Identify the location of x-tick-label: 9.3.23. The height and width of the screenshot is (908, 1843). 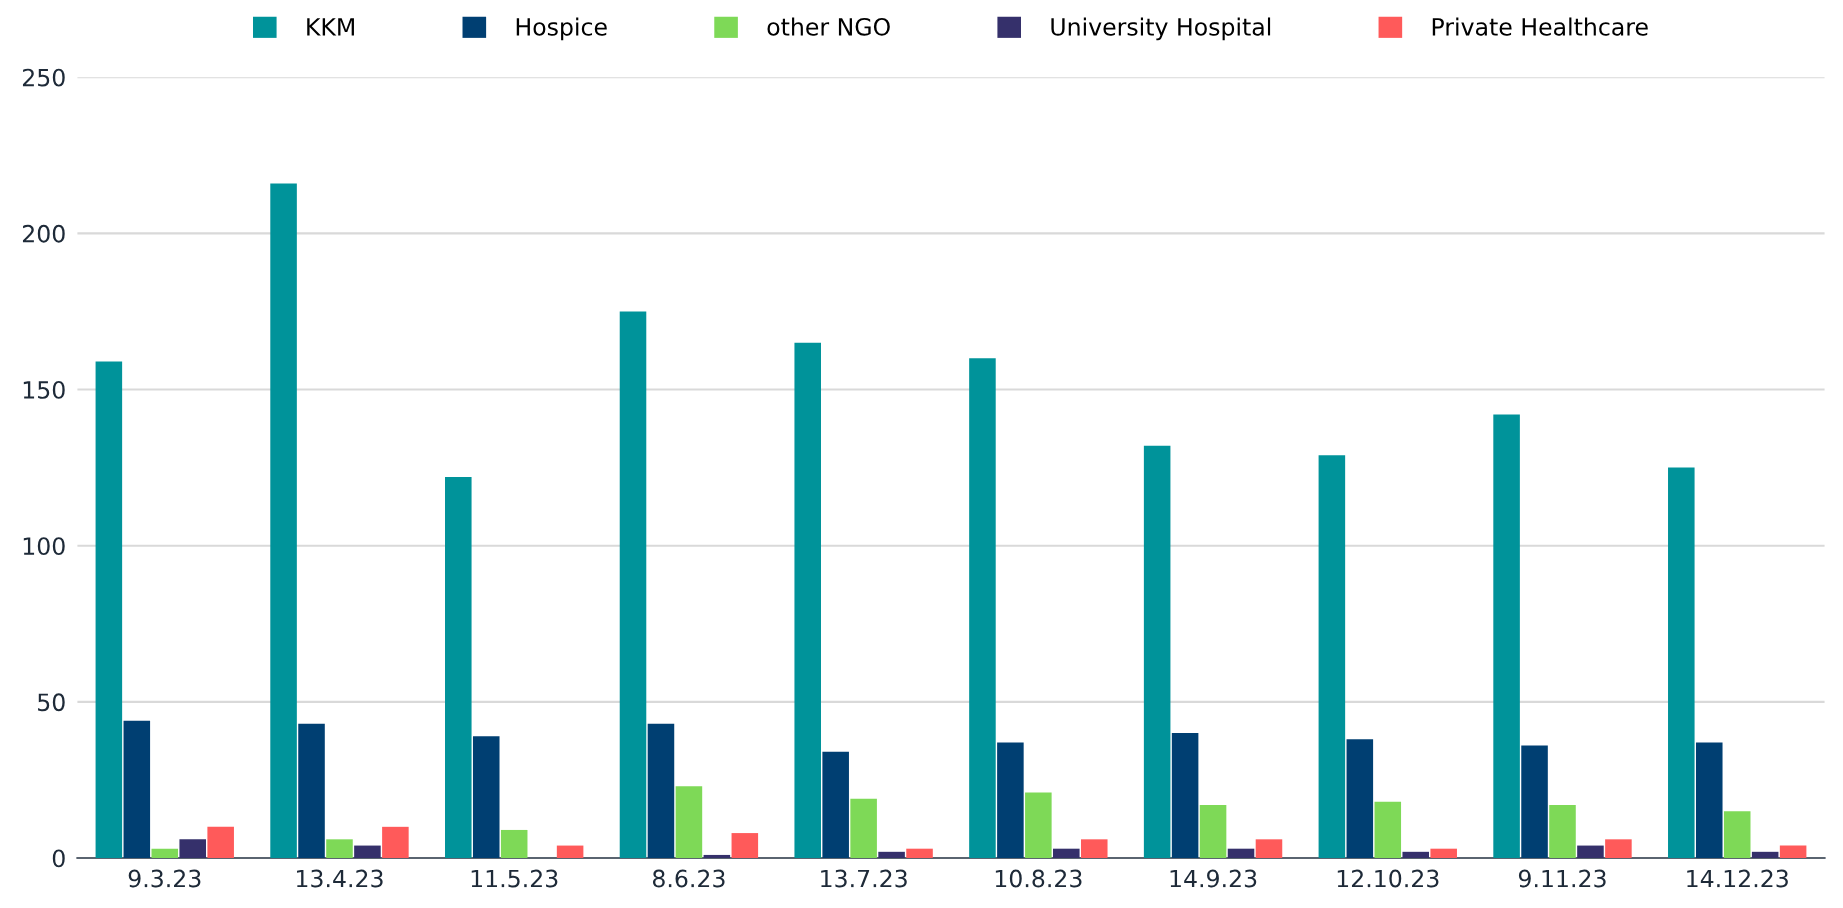
(164, 878).